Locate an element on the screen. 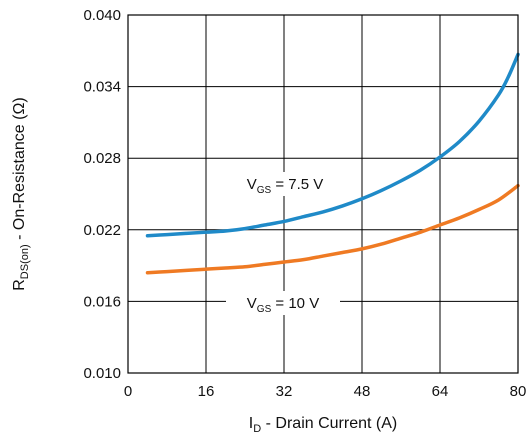 The height and width of the screenshot is (439, 528). y-tick-label: 0.022 is located at coordinates (102, 230).